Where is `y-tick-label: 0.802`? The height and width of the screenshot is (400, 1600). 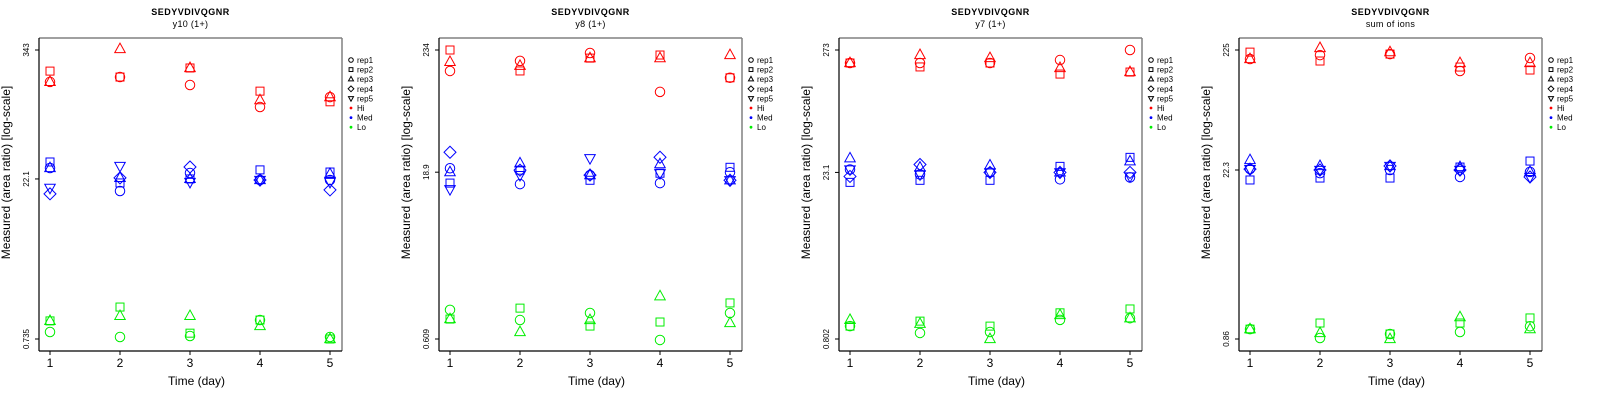 y-tick-label: 0.802 is located at coordinates (826, 338).